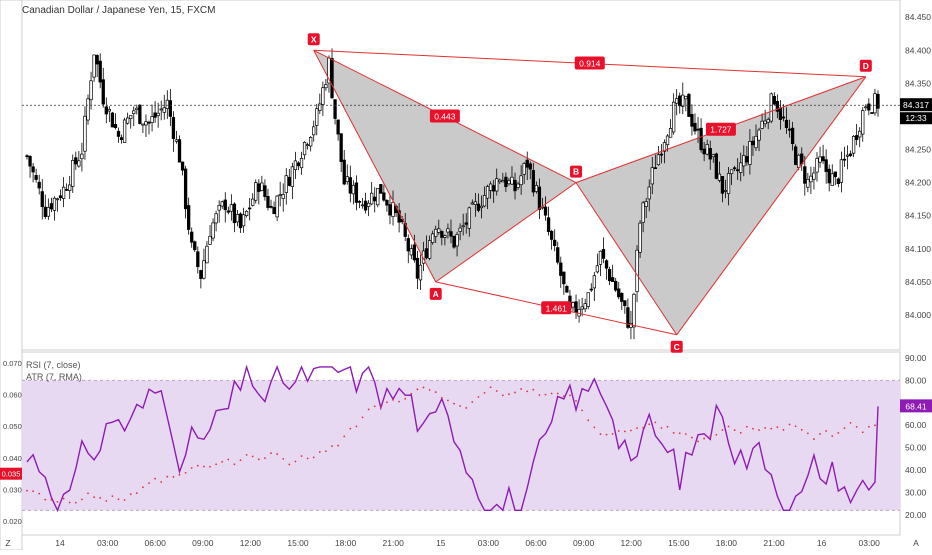 The image size is (932, 555). What do you see at coordinates (53, 365) in the screenshot?
I see `rsi-indicator-label: RSI (7, close)` at bounding box center [53, 365].